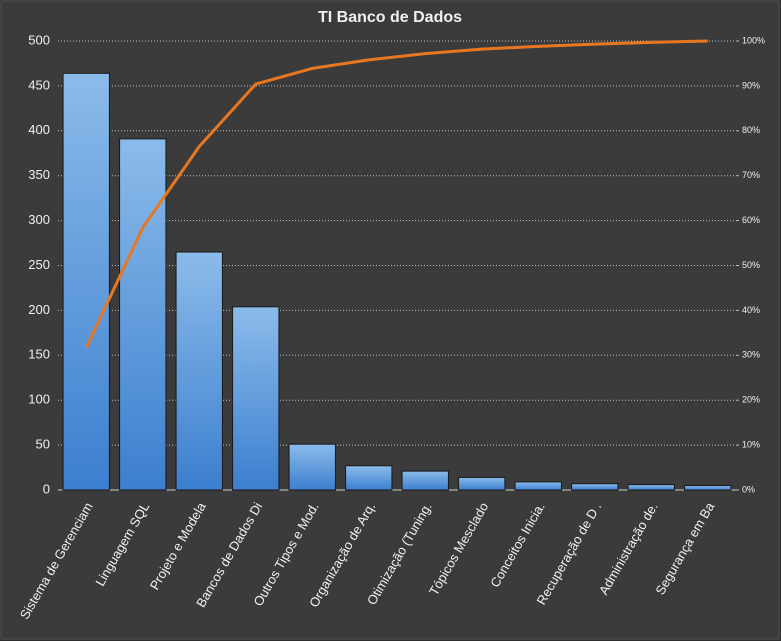  I want to click on y2-tick-label: 0%, so click(748, 489).